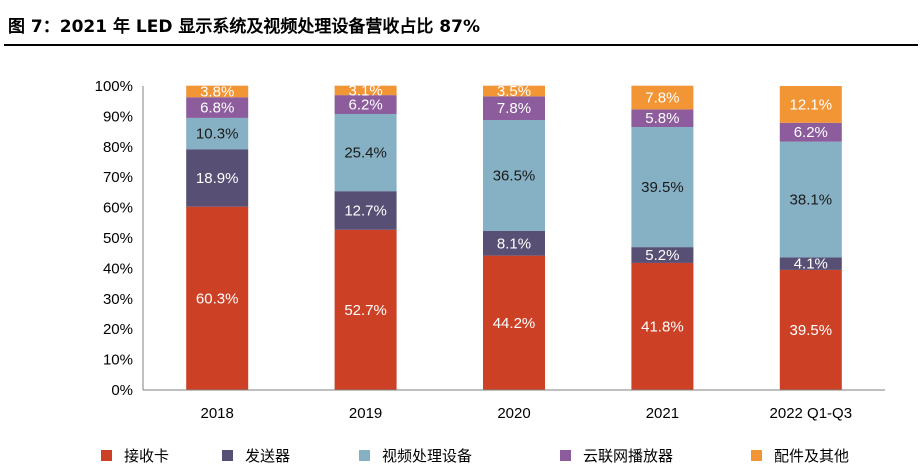 This screenshot has width=922, height=473. What do you see at coordinates (662, 413) in the screenshot?
I see `x-tick-label: 2021` at bounding box center [662, 413].